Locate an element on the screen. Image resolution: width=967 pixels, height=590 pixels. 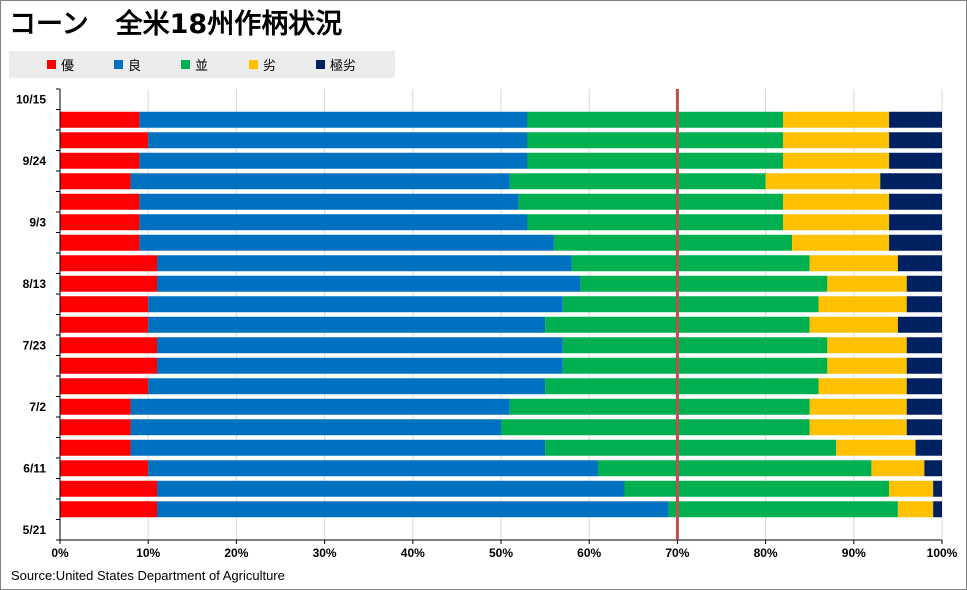
legend-label-fair: 並 is located at coordinates (202, 66).